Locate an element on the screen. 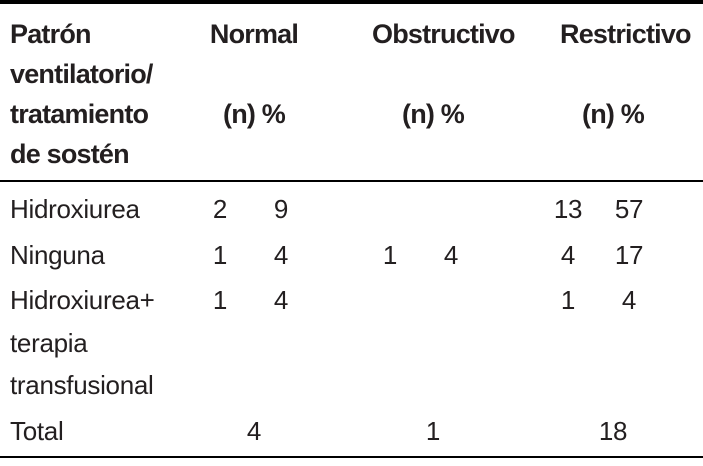  cell-restrictivo-pct: 4 is located at coordinates (629, 300).